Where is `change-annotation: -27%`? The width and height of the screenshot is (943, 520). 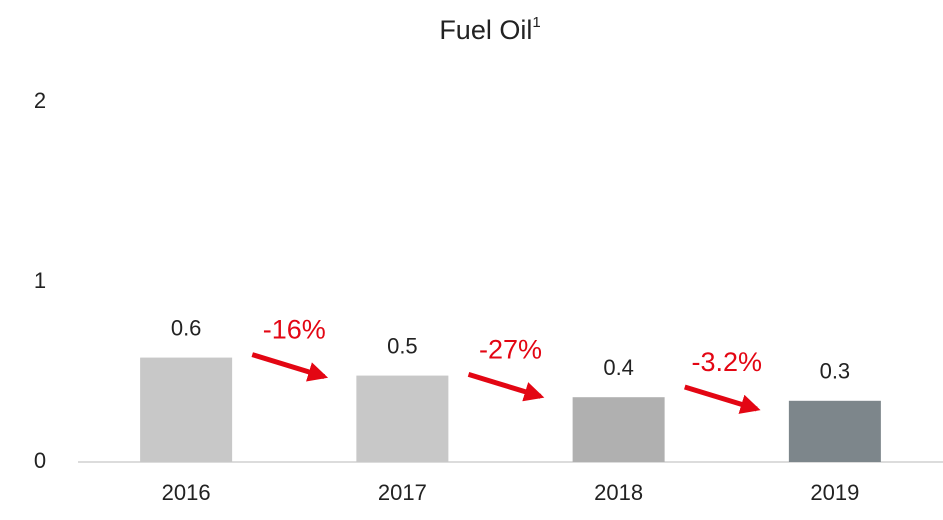
change-annotation: -27% is located at coordinates (510, 350).